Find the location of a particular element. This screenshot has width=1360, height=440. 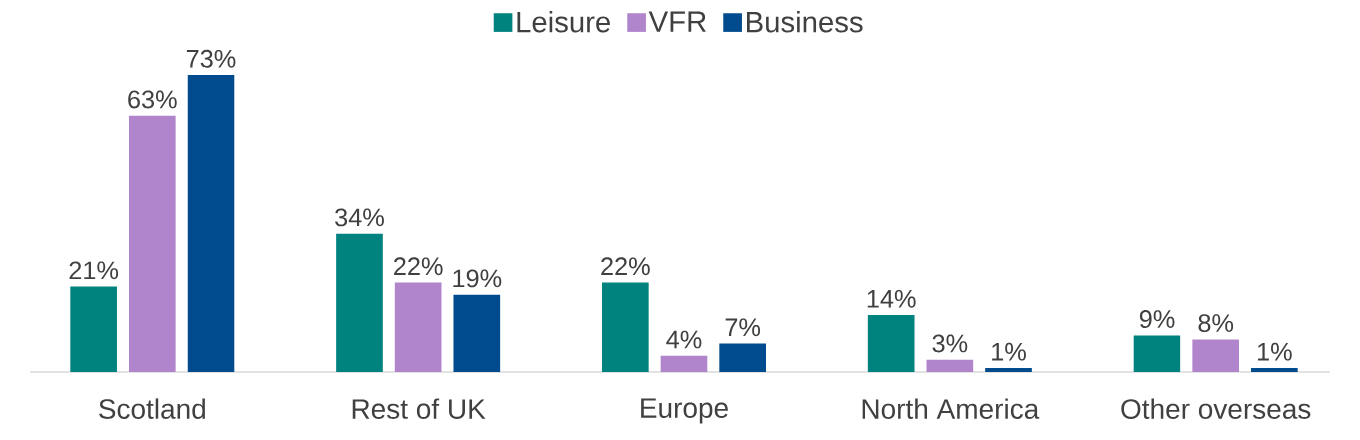

data-label: 8% is located at coordinates (1216, 323).